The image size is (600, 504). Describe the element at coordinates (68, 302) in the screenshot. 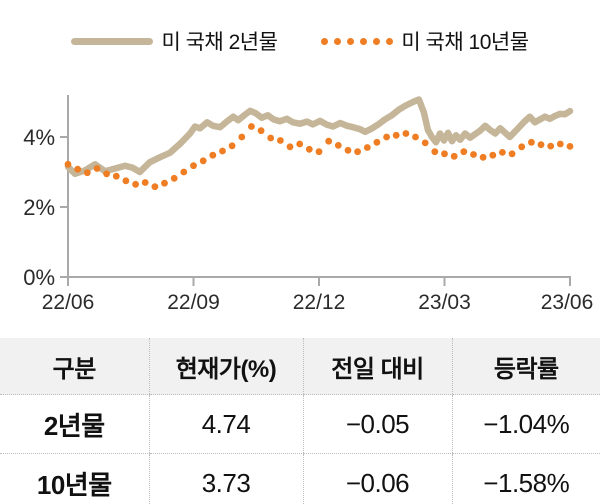

I see `svg-text: 22/06` at that location.